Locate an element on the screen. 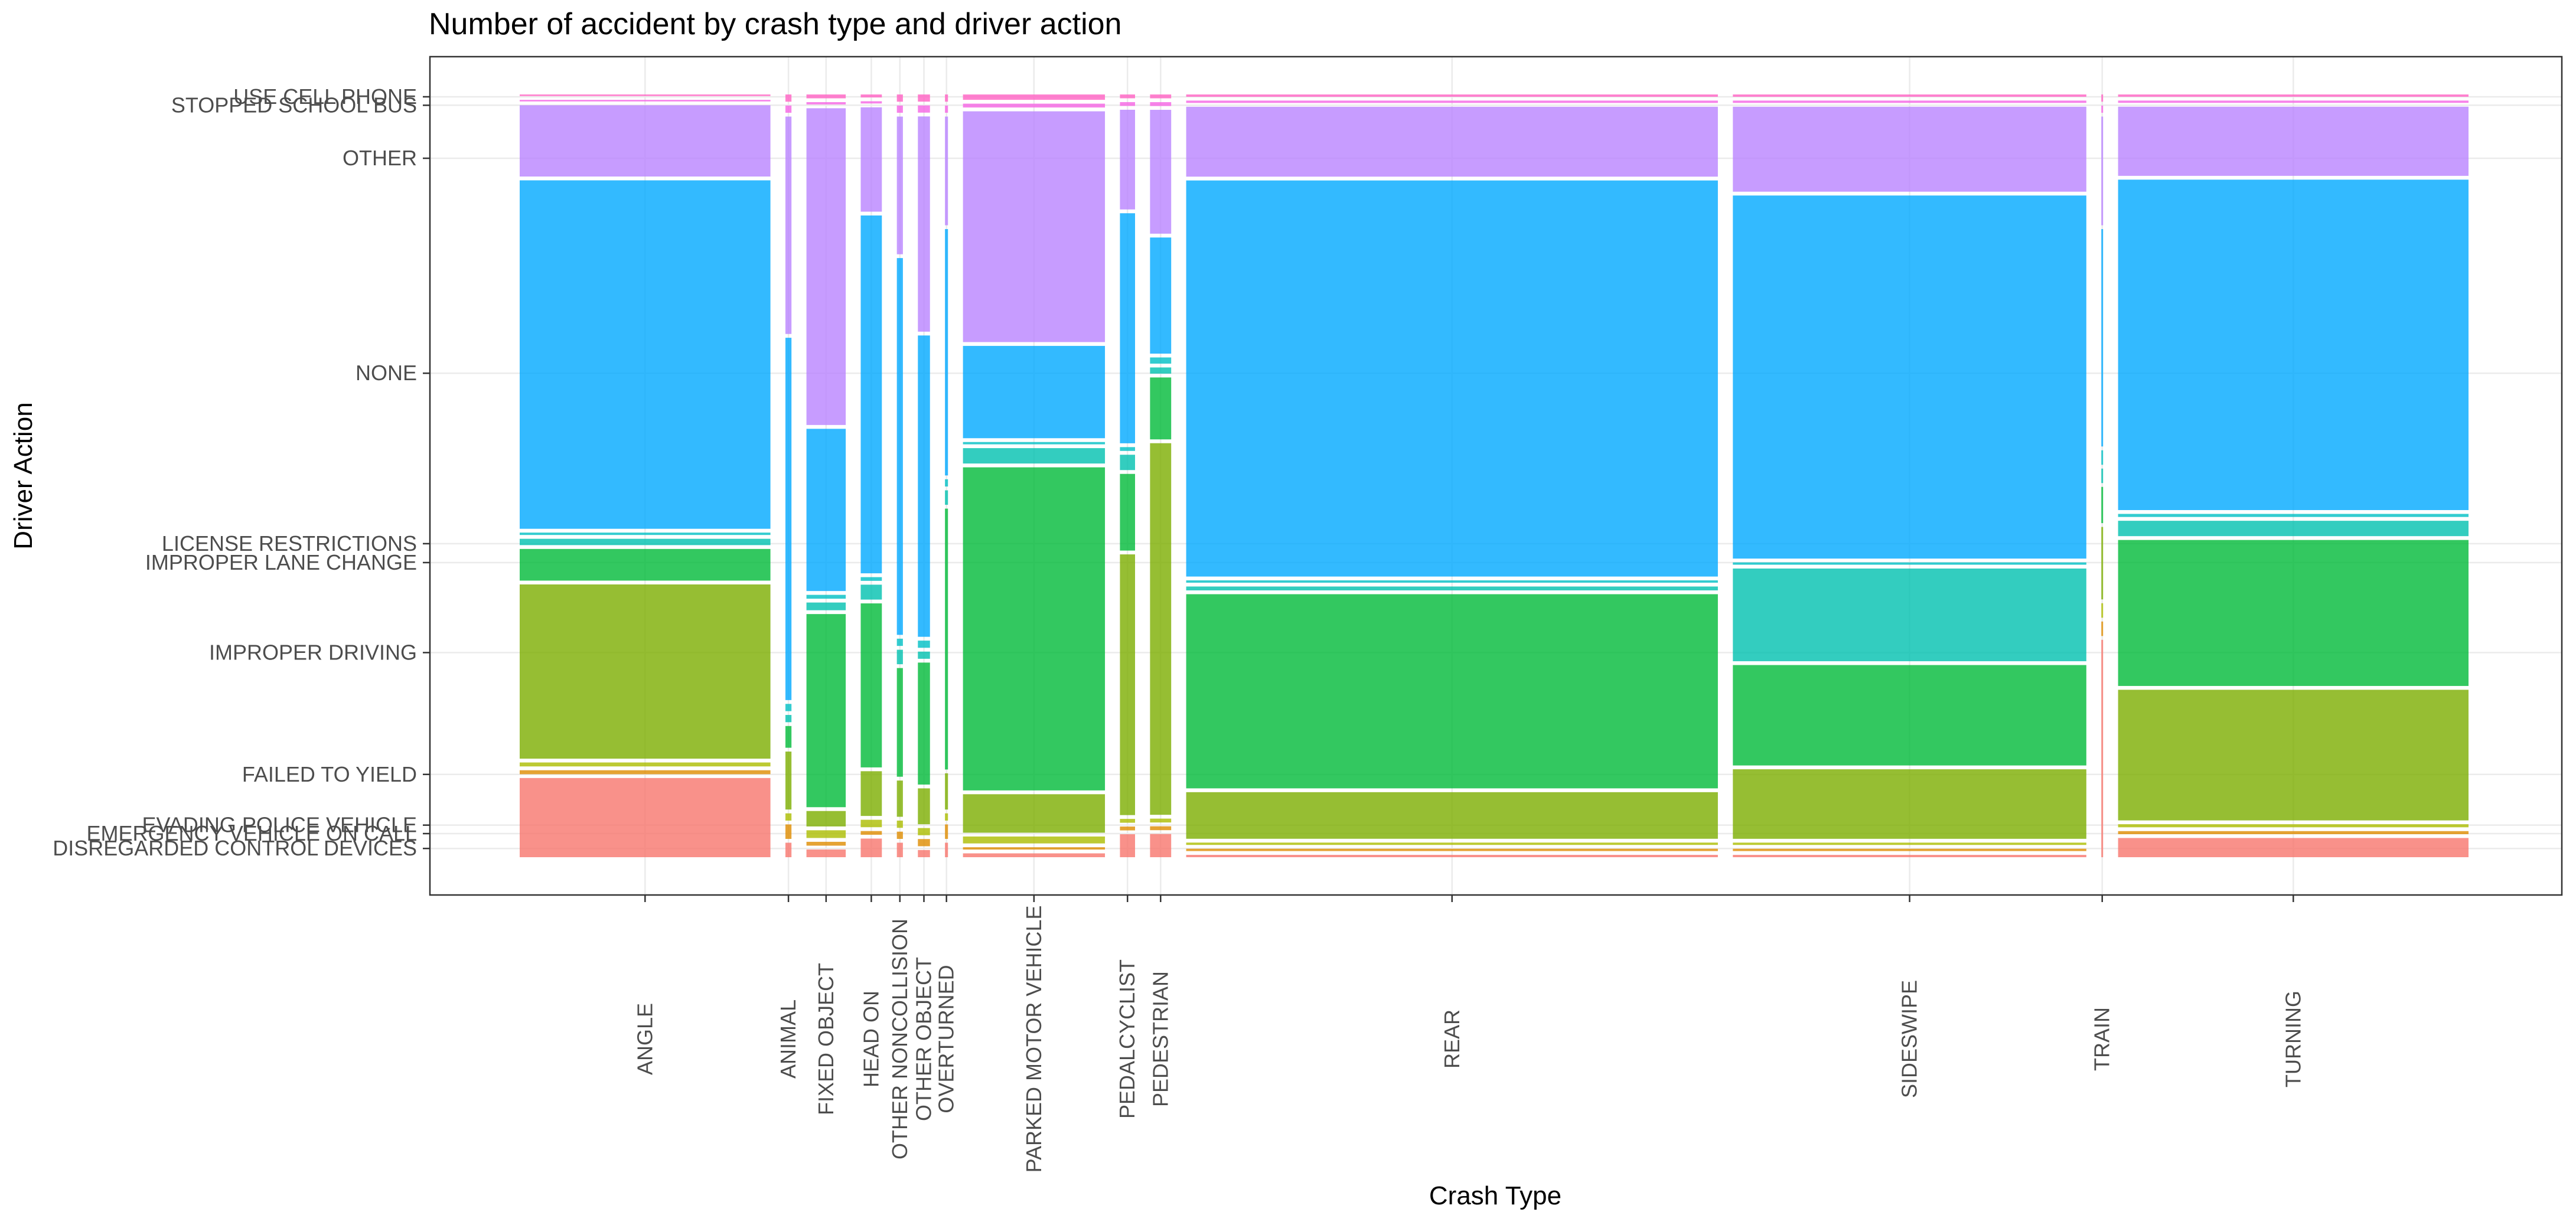 The image size is (2576, 1225). y-tick-label: EMERGENCY VEHICLE ON CALL is located at coordinates (253, 833).